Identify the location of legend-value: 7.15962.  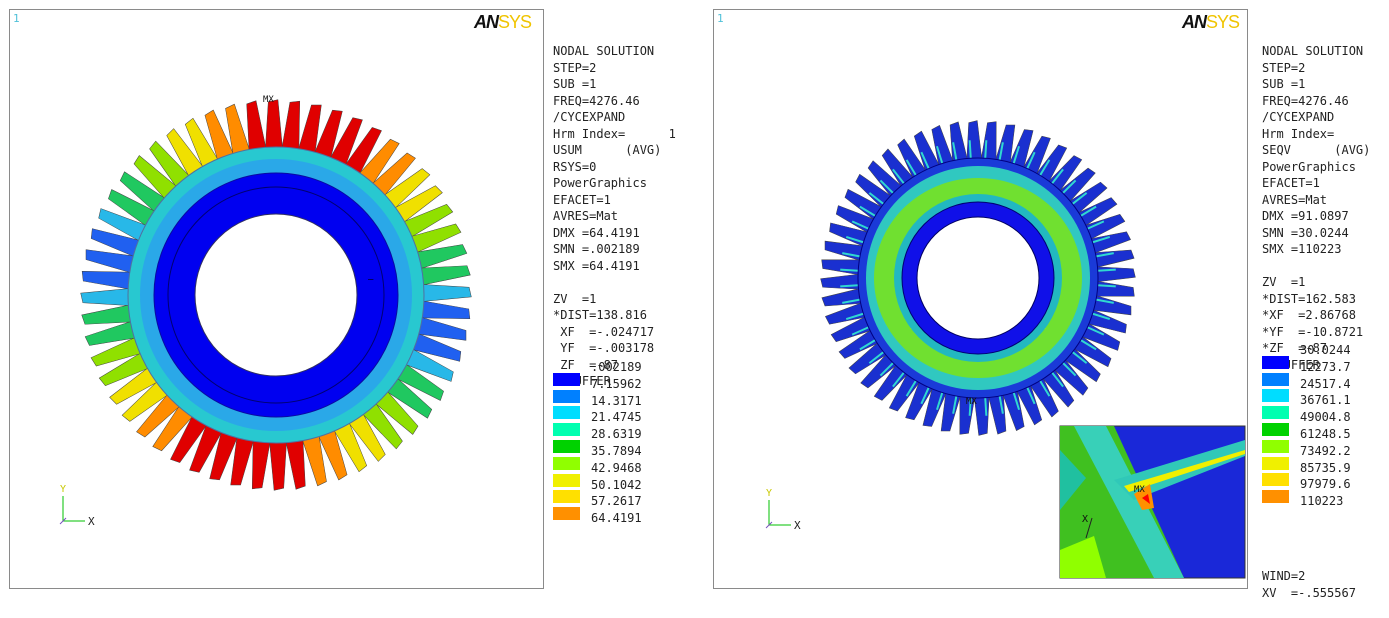
(616, 383).